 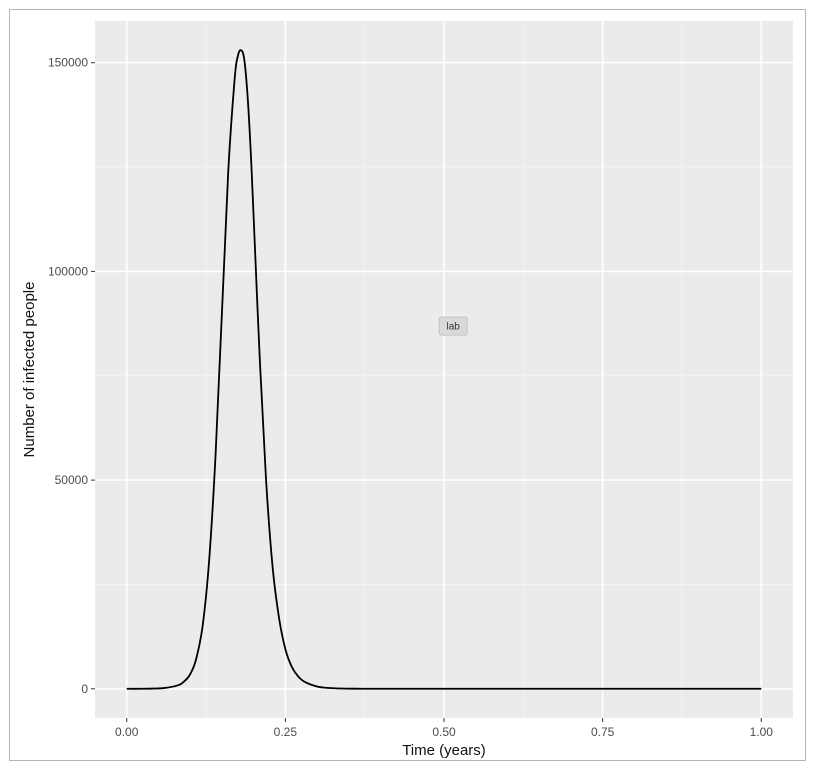 I want to click on y-tick-label: 100000, so click(x=68, y=271).